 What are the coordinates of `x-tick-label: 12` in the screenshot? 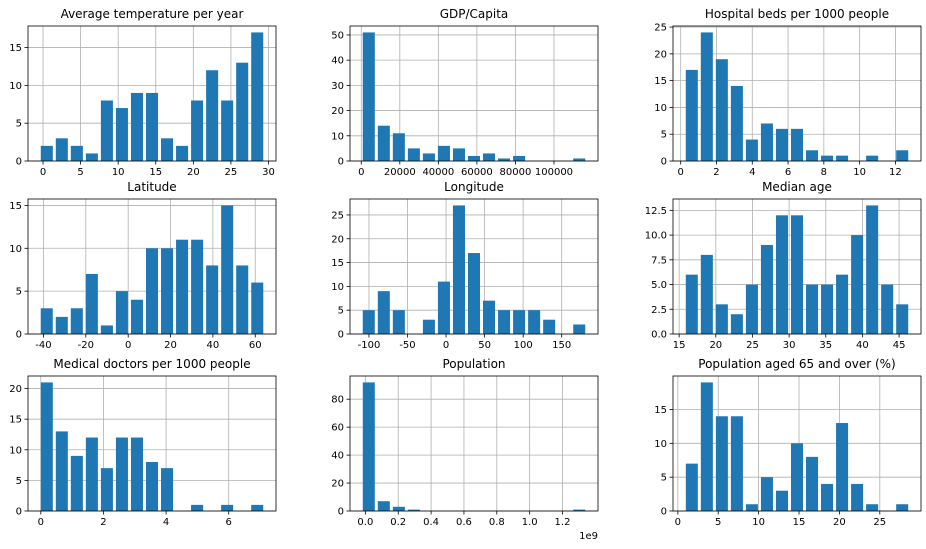 It's located at (895, 172).